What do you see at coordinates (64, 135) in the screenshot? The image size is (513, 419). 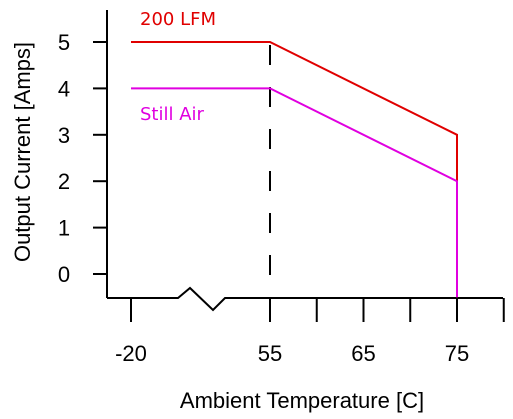 I see `y-tick-label-3: 3` at bounding box center [64, 135].